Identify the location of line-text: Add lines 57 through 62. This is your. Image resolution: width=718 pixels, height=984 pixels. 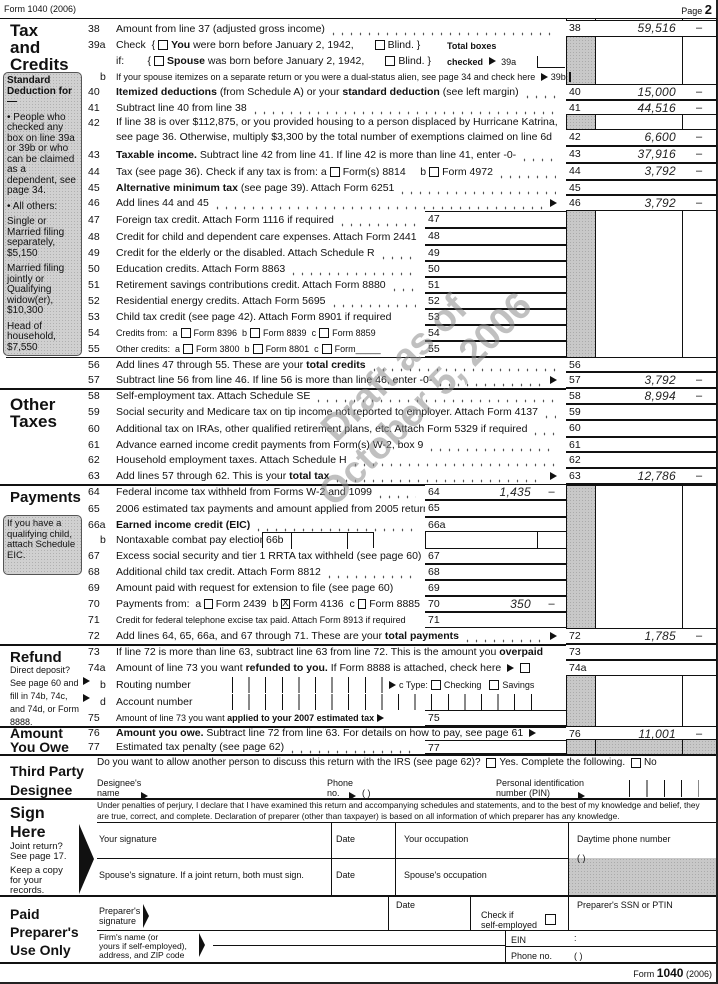
(203, 476).